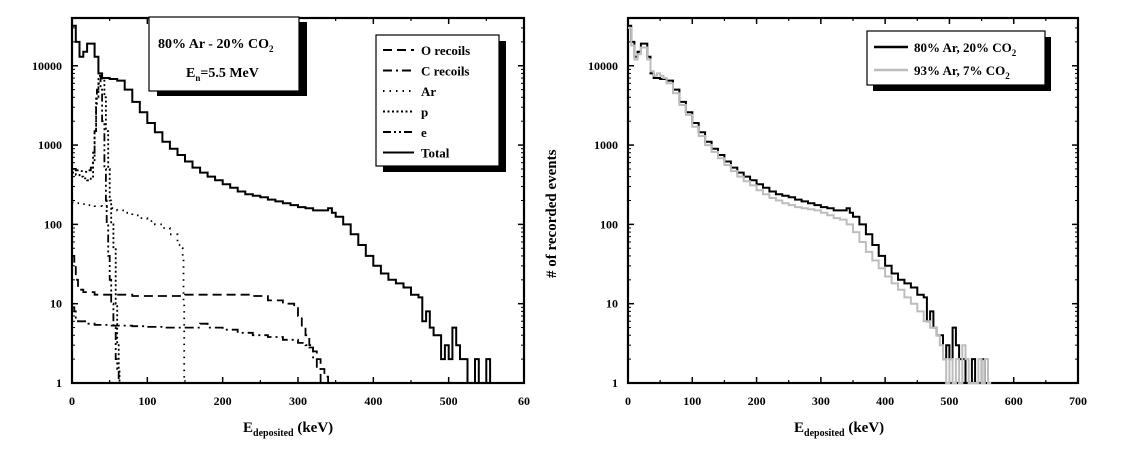 The width and height of the screenshot is (1129, 453). Describe the element at coordinates (965, 49) in the screenshot. I see `legend-label: 80% Ar, 20% CO2` at that location.